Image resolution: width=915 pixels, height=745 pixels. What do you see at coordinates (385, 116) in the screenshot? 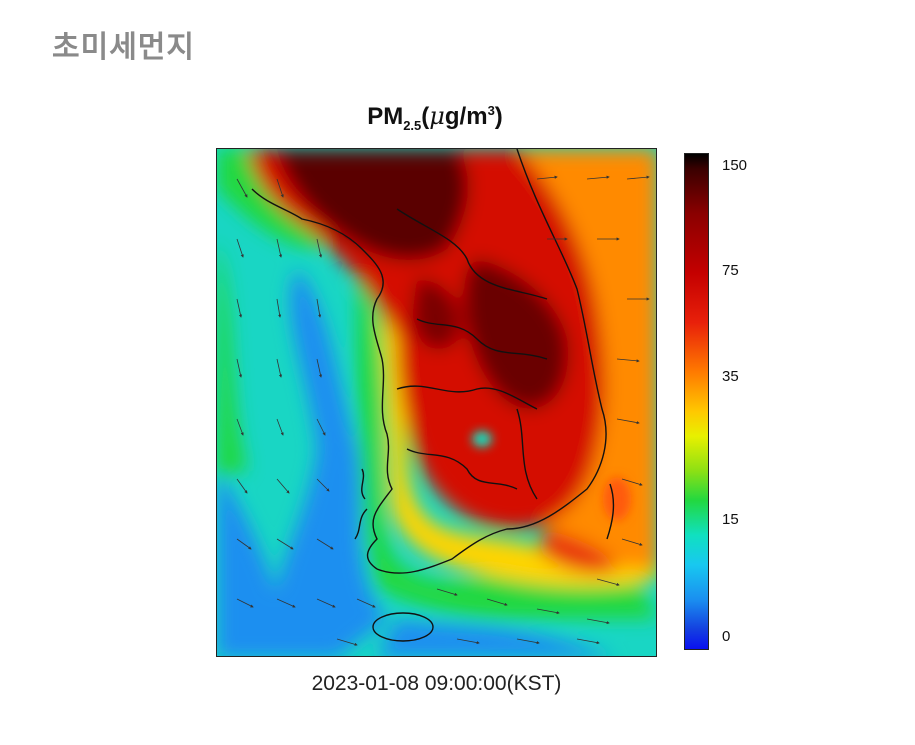
I see `map-title-main: PM` at bounding box center [385, 116].